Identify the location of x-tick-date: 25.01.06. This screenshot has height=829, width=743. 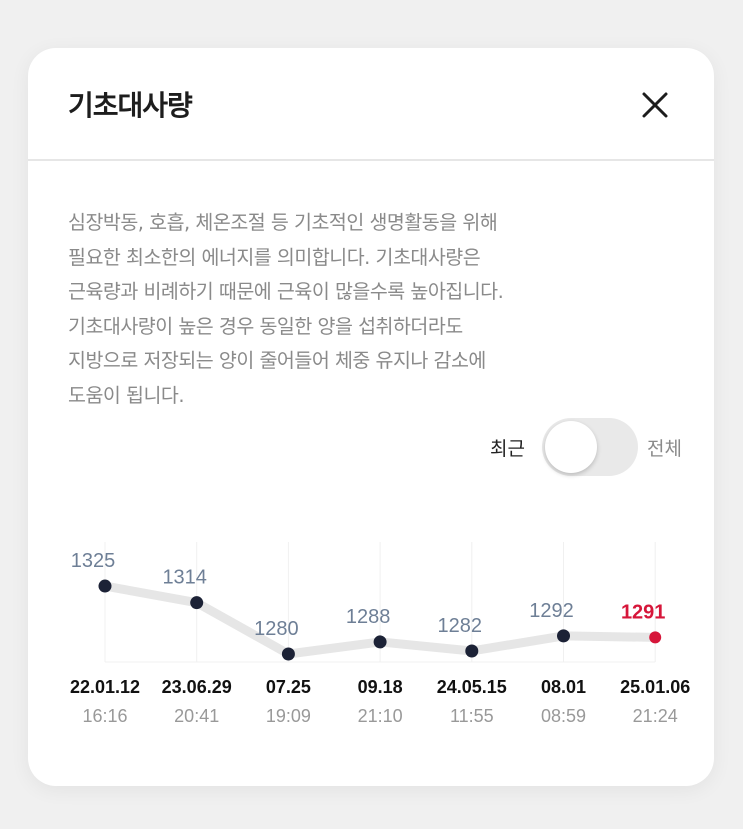
(655, 687).